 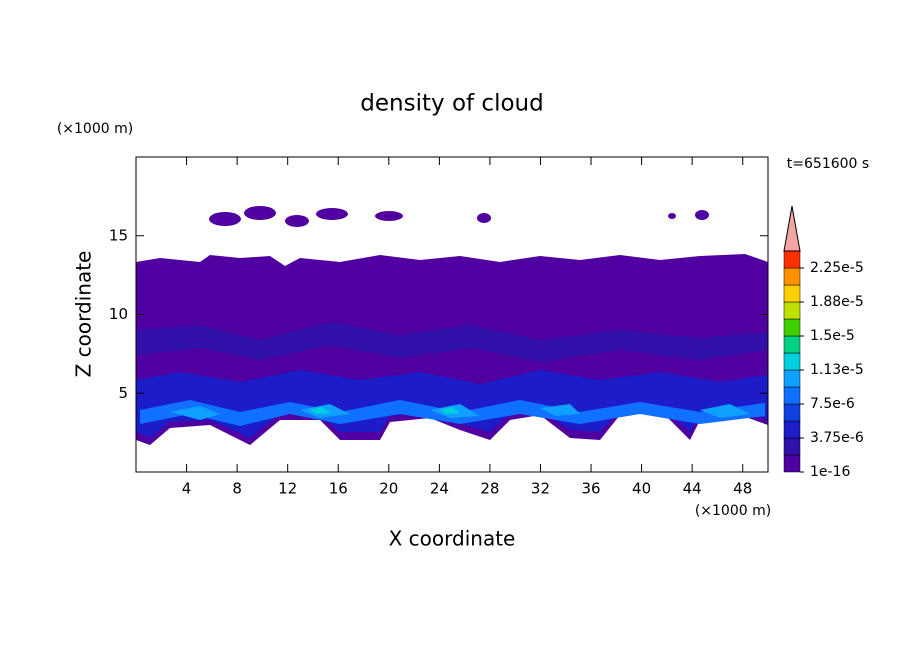 What do you see at coordinates (828, 164) in the screenshot?
I see `time-annotation: t=651600 s` at bounding box center [828, 164].